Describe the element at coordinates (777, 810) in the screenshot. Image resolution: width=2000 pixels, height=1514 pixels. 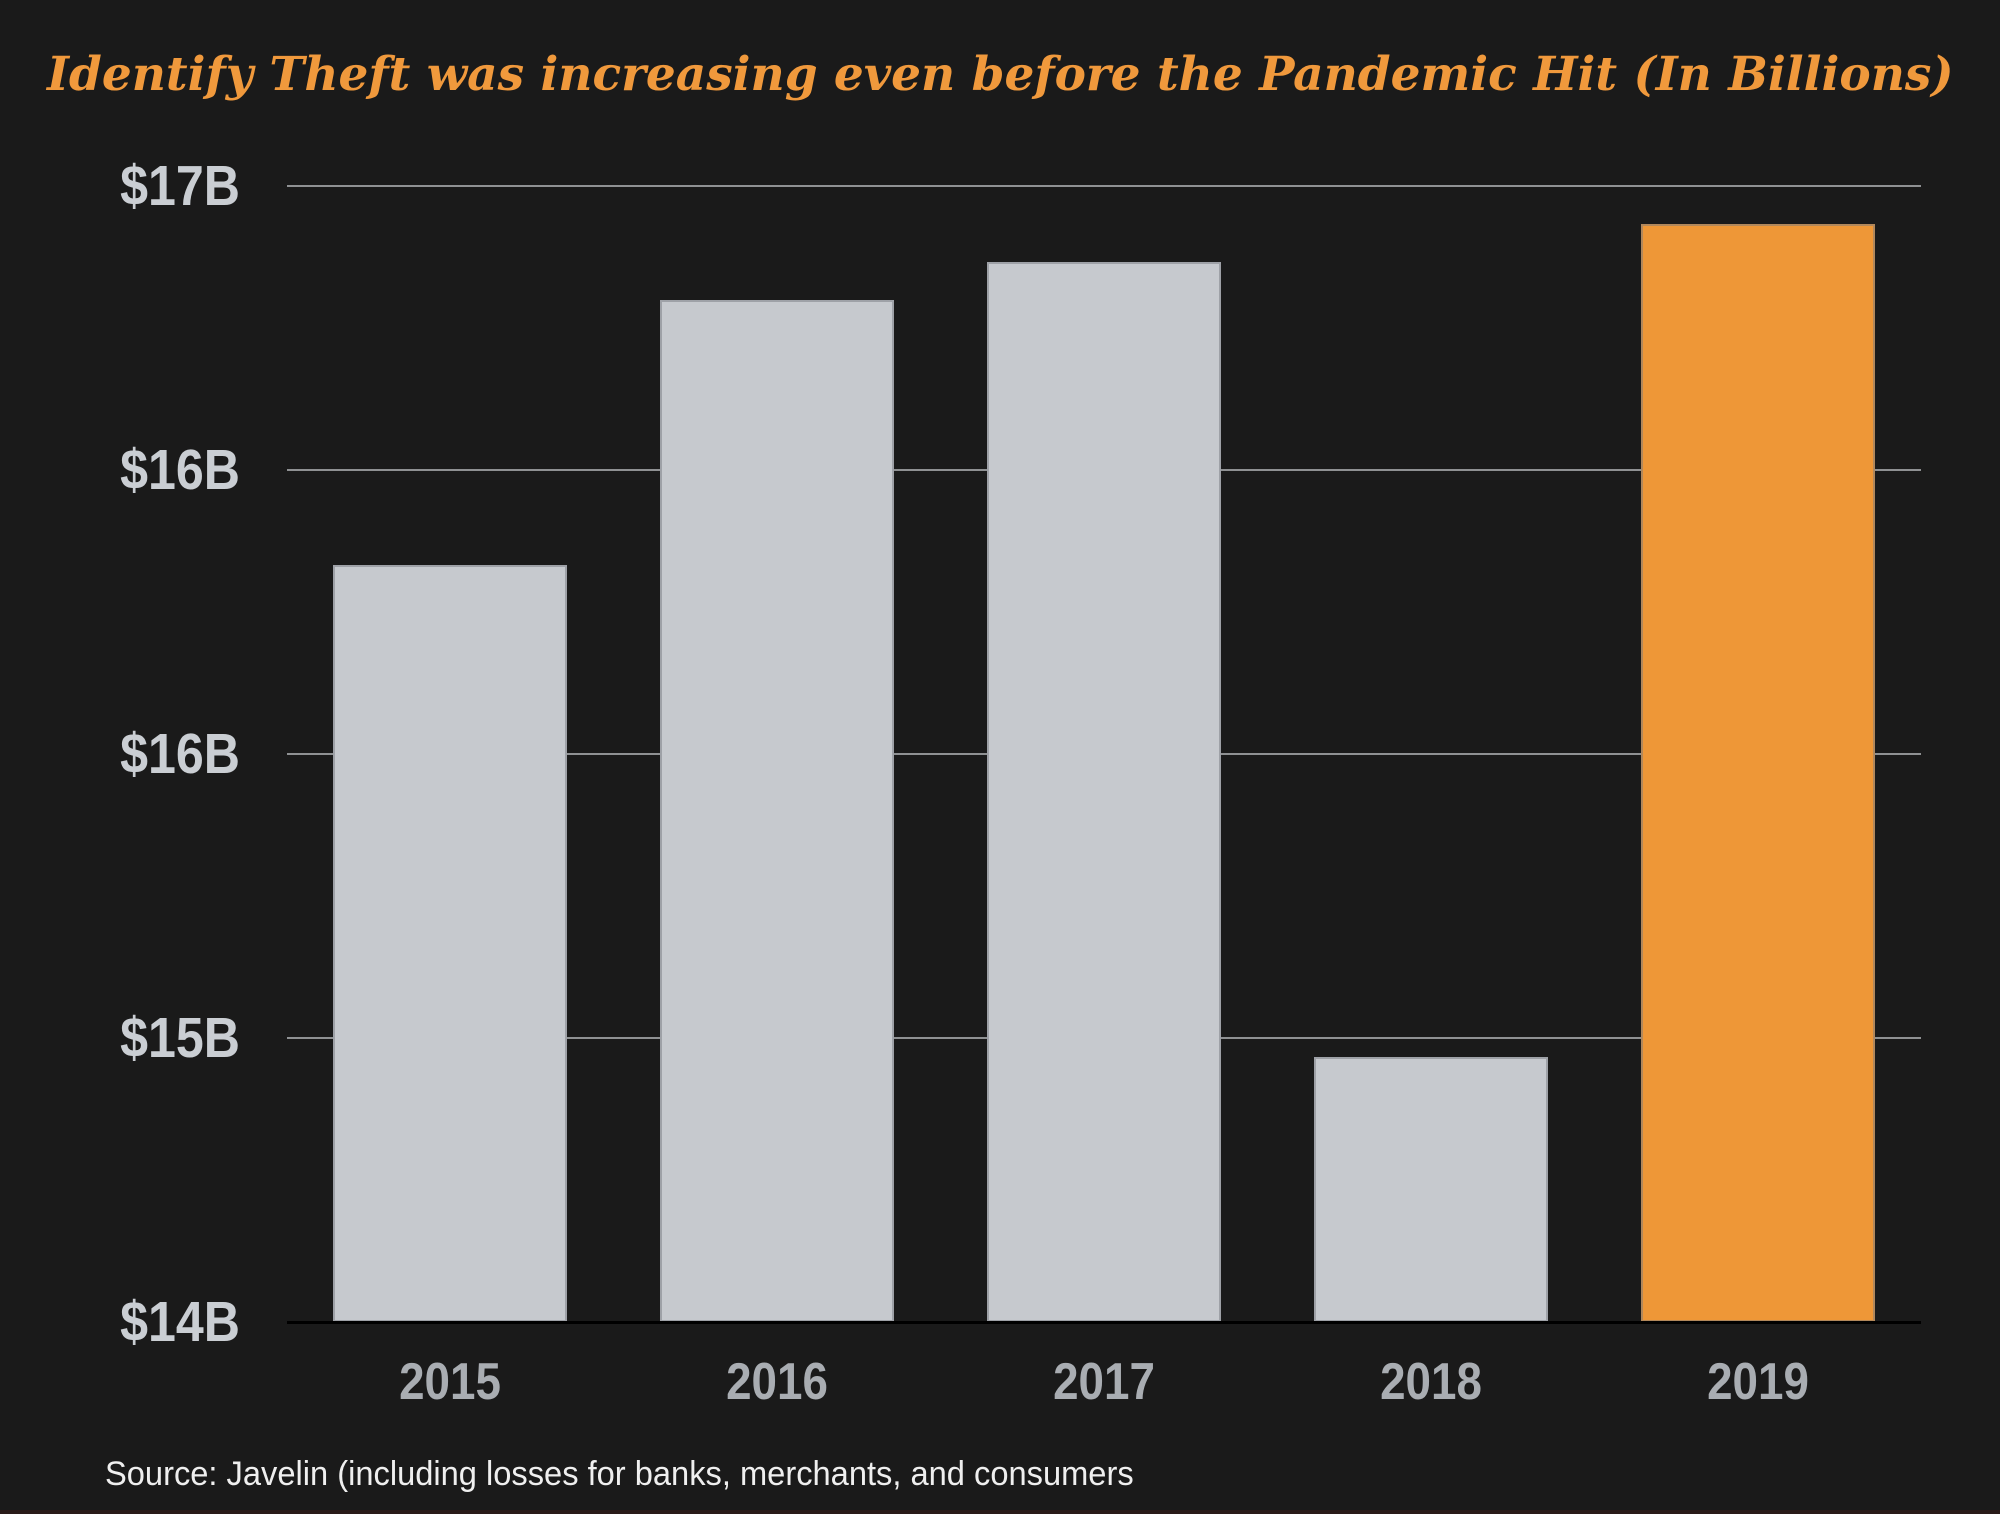
I see `bar-2016` at that location.